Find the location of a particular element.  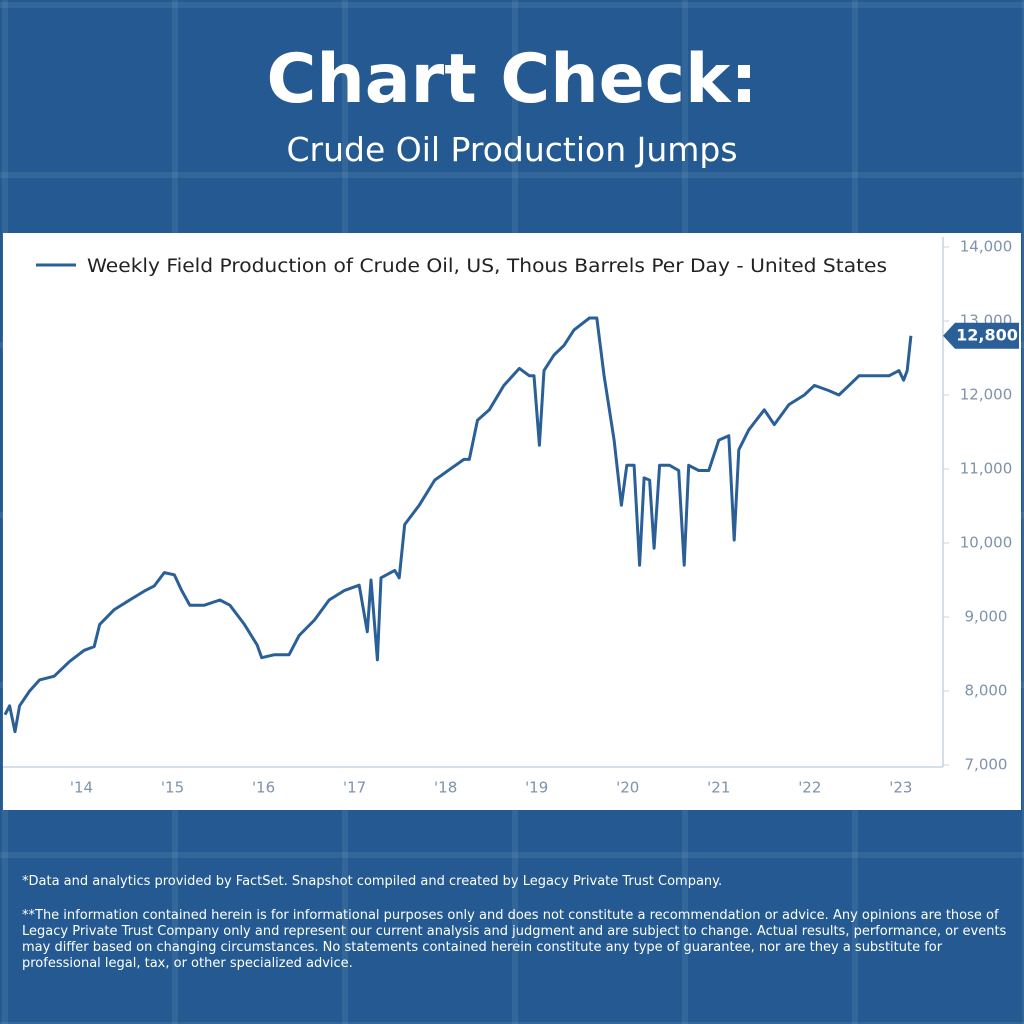

x-tick-label: '15 is located at coordinates (172, 788).